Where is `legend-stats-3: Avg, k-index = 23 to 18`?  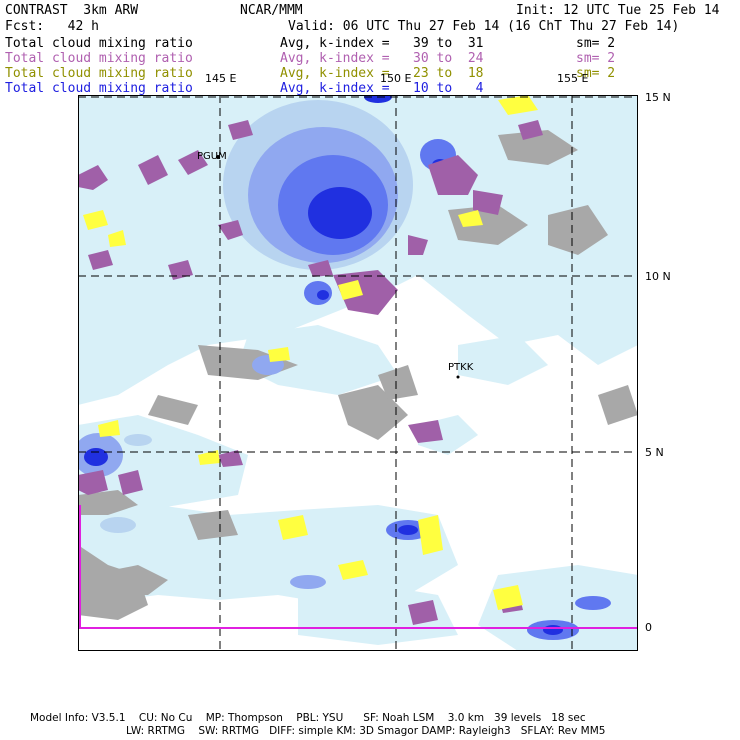
legend-stats-3: Avg, k-index = 23 to 18 is located at coordinates (382, 73).